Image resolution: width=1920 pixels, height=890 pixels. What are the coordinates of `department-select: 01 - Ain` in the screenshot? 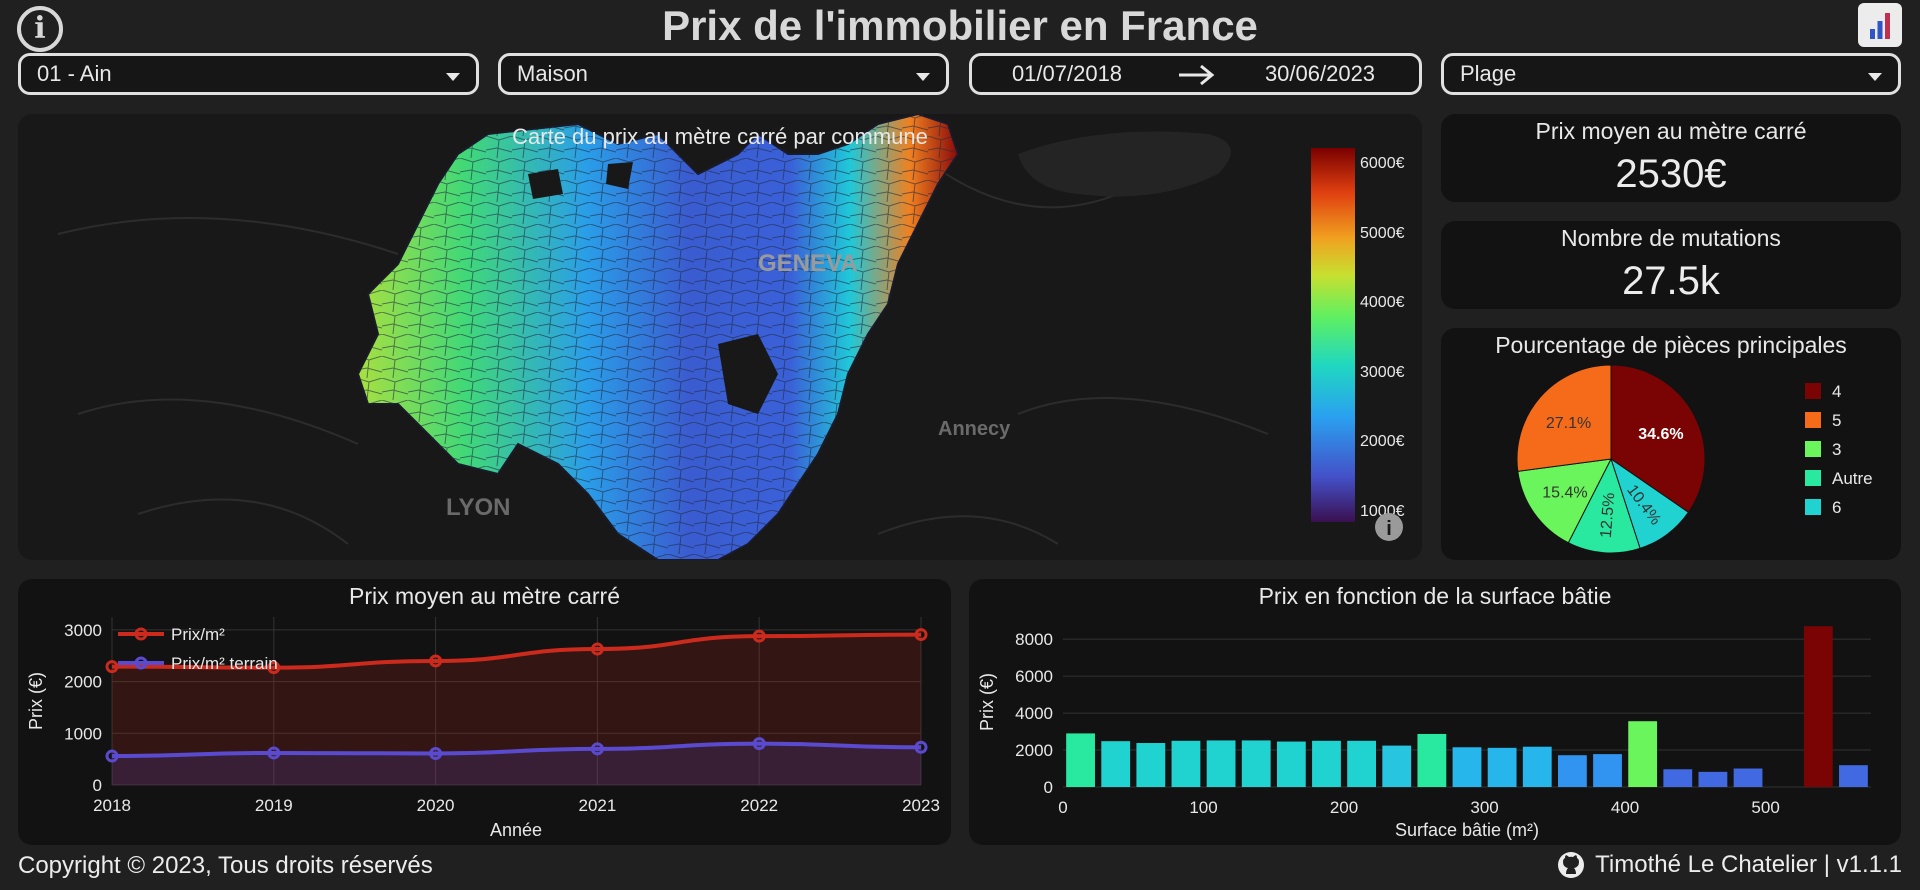 It's located at (248, 74).